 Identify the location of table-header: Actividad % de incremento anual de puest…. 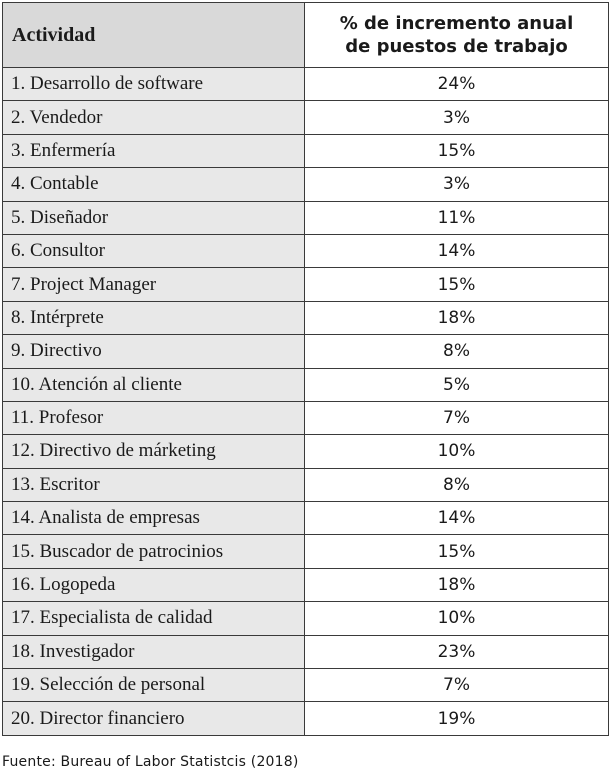
(305, 35).